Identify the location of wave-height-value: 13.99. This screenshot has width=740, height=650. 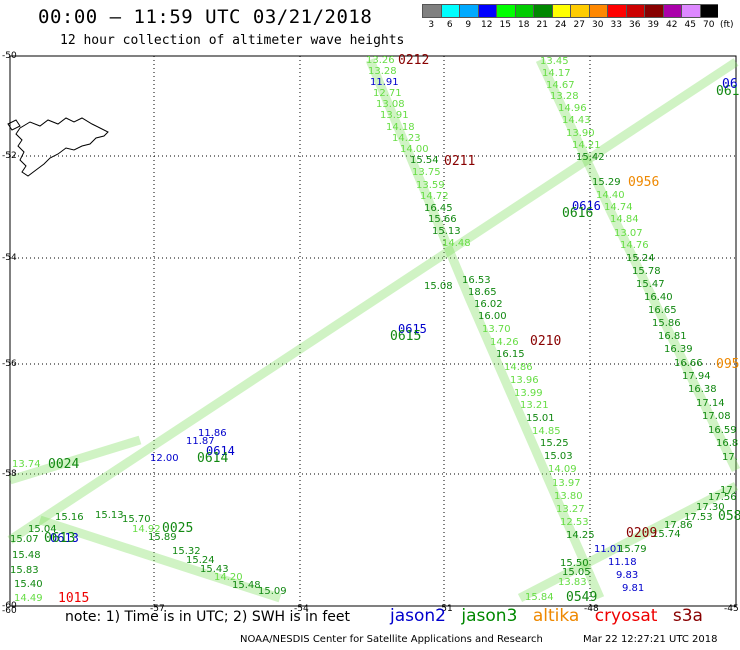
(528, 393).